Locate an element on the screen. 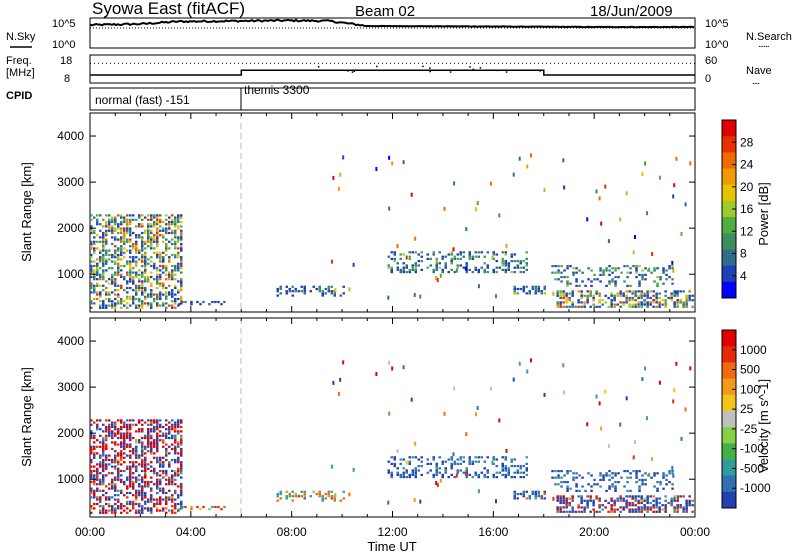 The image size is (800, 554). power-colorbar-tick-label: 28 is located at coordinates (747, 142).